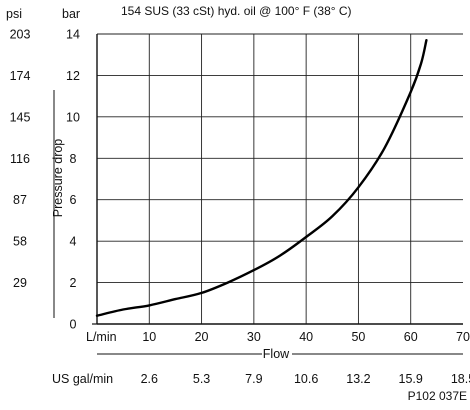  Describe the element at coordinates (411, 337) in the screenshot. I see `x-tick-label-lmin: 60` at that location.